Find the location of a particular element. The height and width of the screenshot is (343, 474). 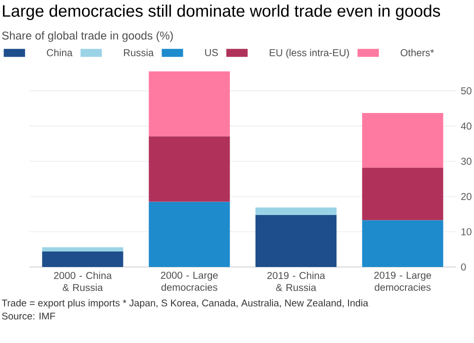

y-tick-label: 20 is located at coordinates (466, 196).